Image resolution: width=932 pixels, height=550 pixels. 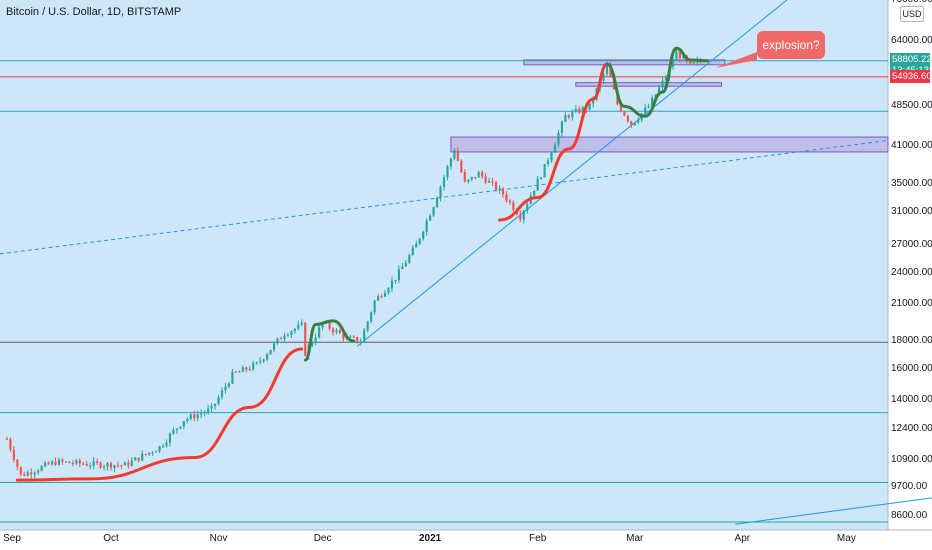 I want to click on time-axis: Sep Oct Nov Dec 2021 Feb Mar Apr May, so click(x=444, y=540).